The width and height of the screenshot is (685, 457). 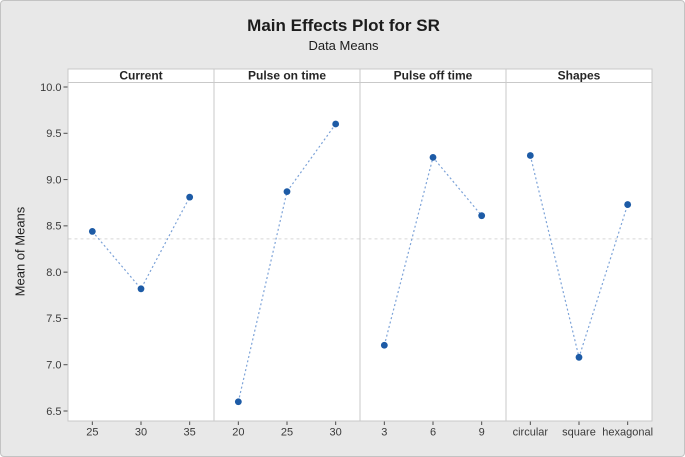 I want to click on y-tick-label: 9.0, so click(x=53, y=180).